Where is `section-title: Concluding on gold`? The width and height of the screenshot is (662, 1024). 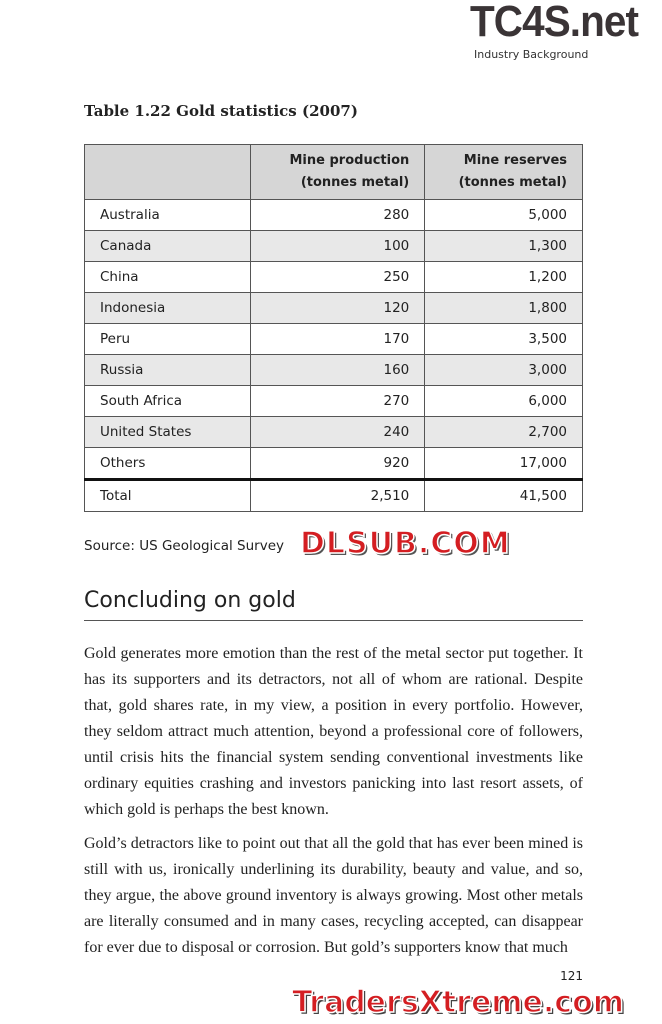
section-title: Concluding on gold is located at coordinates (333, 603).